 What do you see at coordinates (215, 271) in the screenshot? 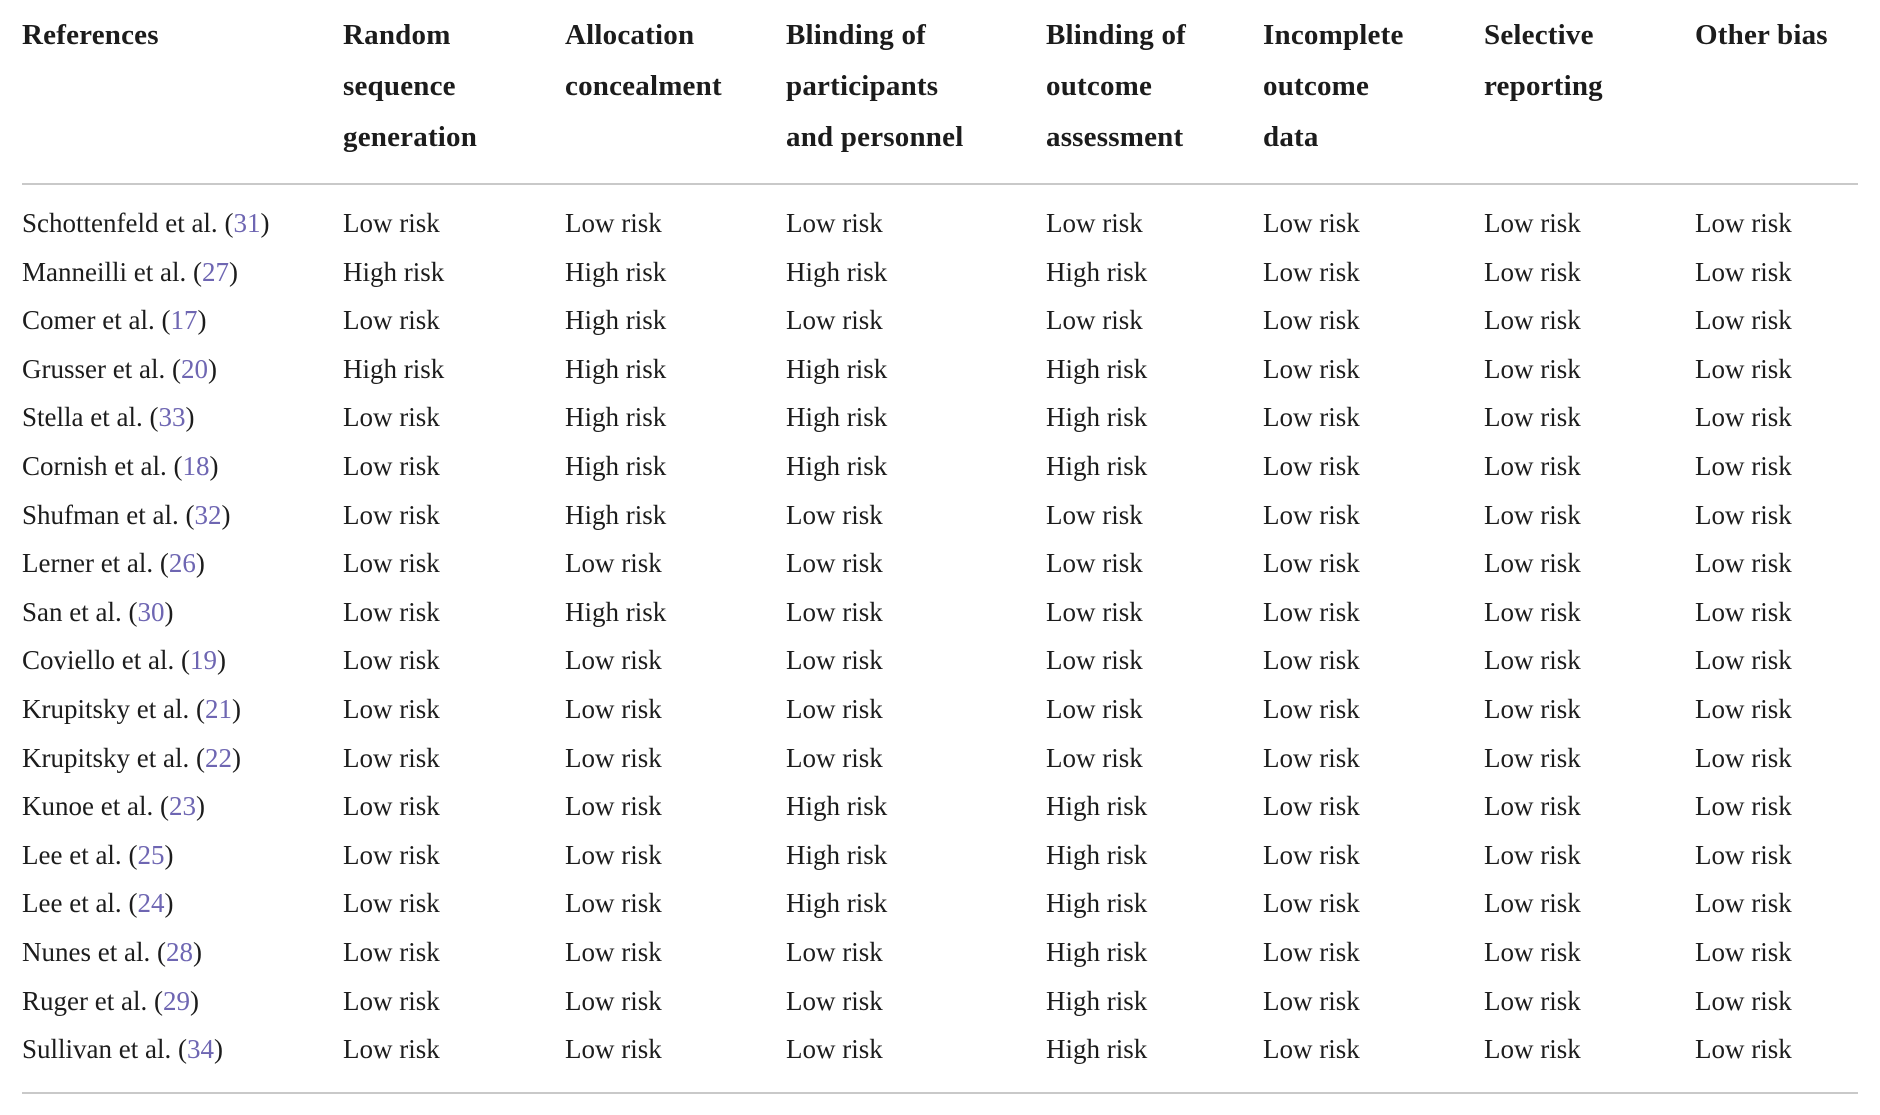
I see `citation-link: 27` at bounding box center [215, 271].